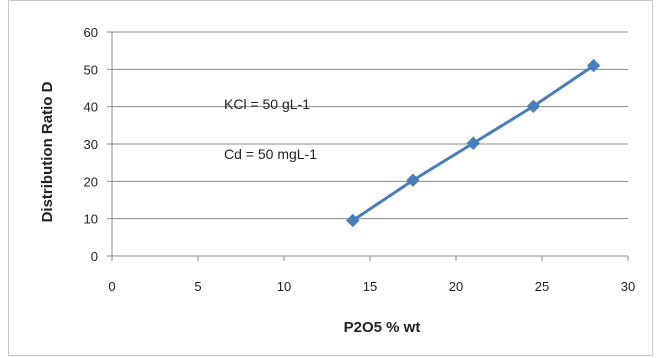  What do you see at coordinates (628, 286) in the screenshot?
I see `x-tick-label: 30` at bounding box center [628, 286].